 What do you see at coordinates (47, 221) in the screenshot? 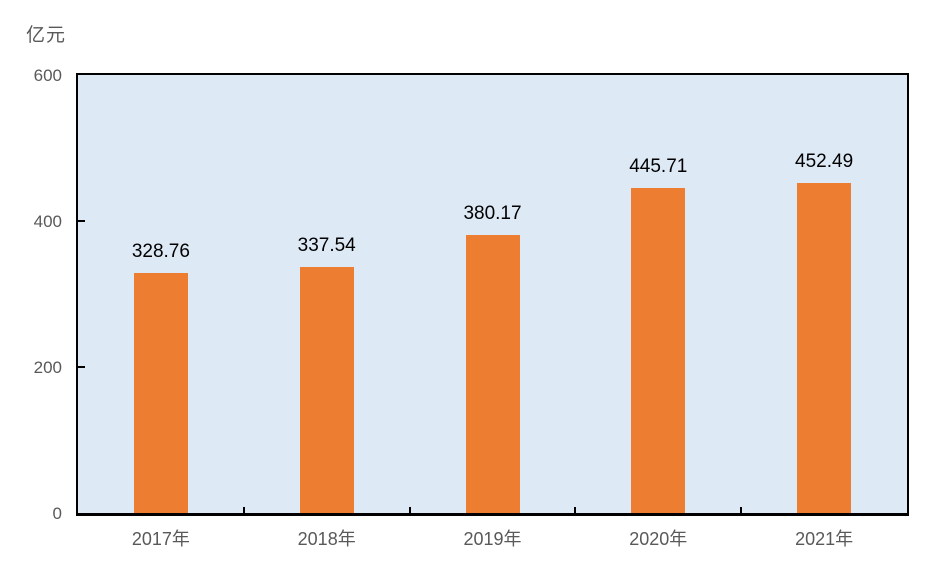
I see `y-axis-tick-label: 400` at bounding box center [47, 221].